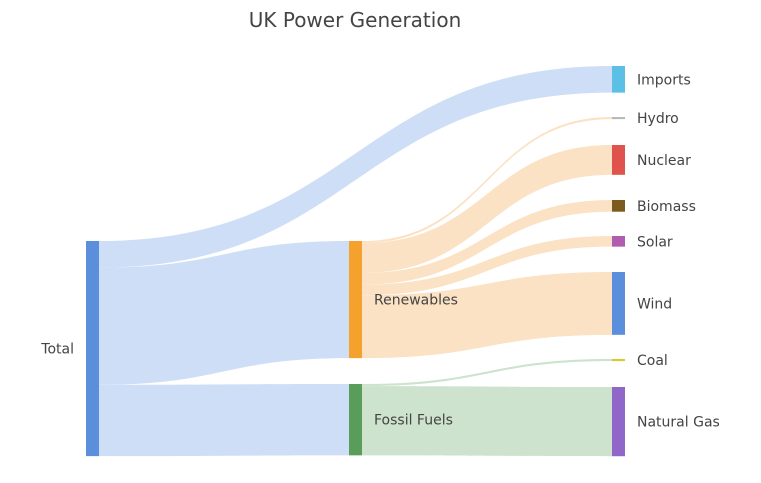 This screenshot has width=761, height=483. I want to click on node-imports, so click(618, 79).